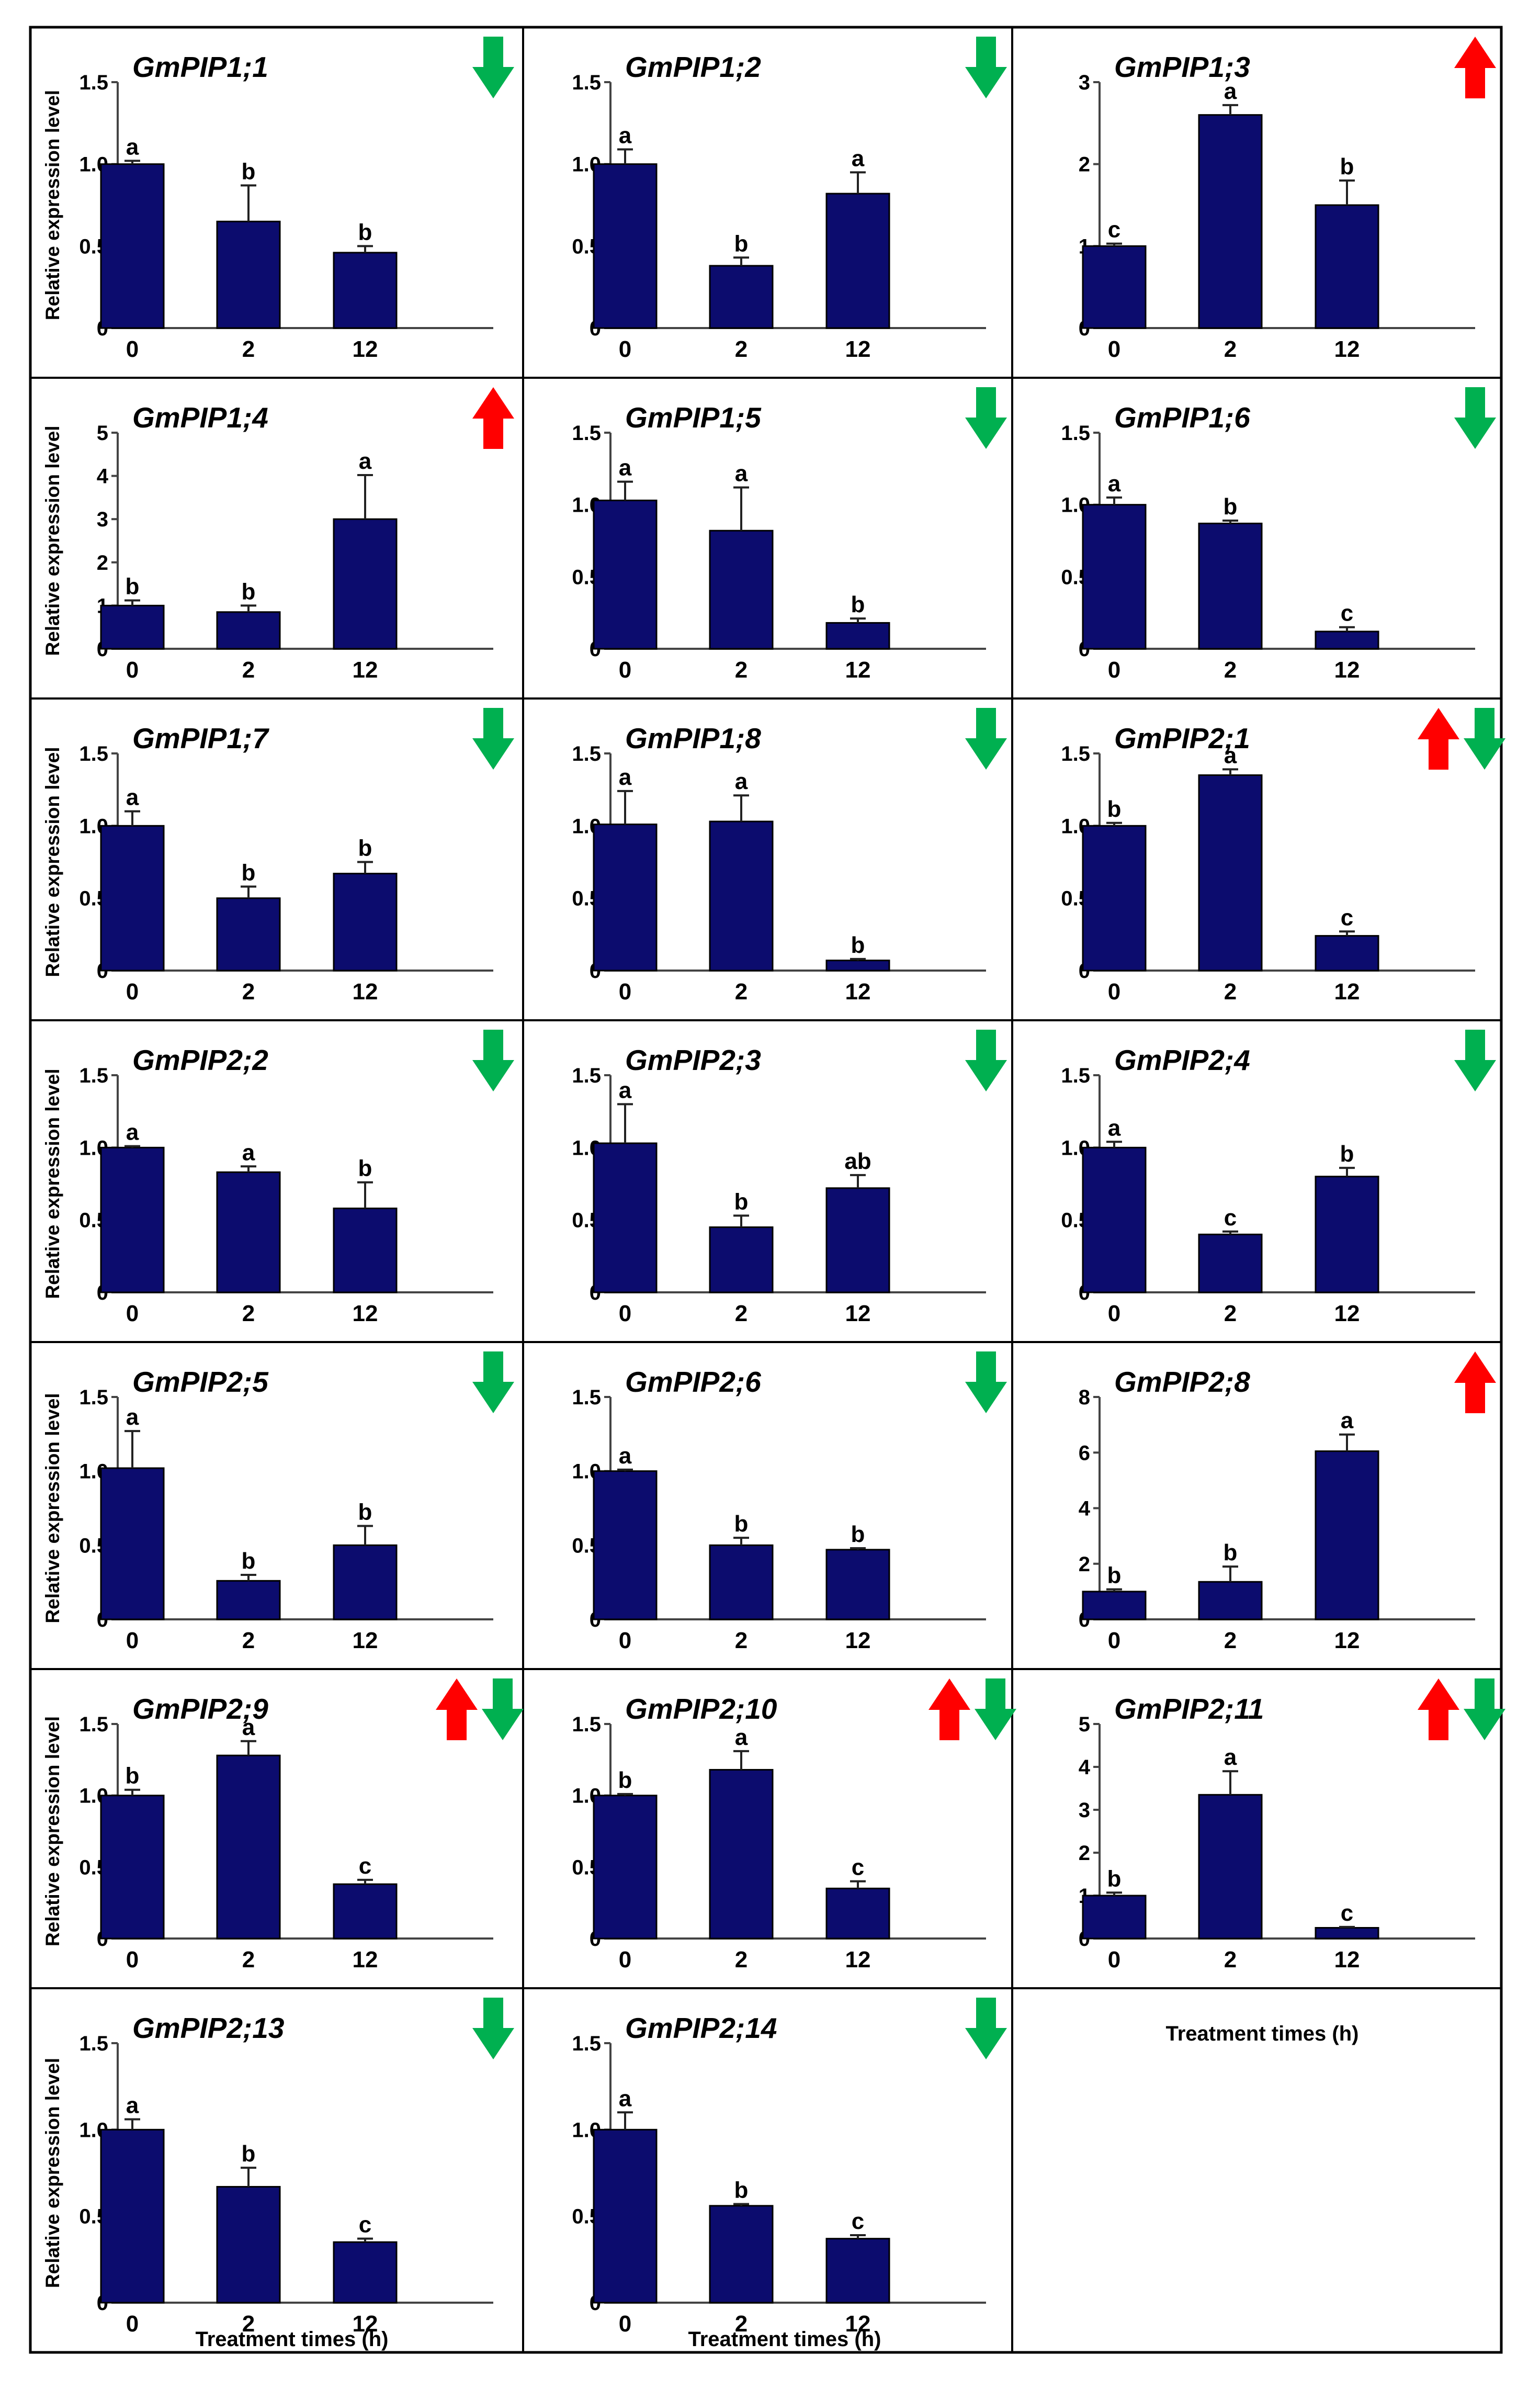 Image resolution: width=1540 pixels, height=2389 pixels. I want to click on y-tick-label: 5, so click(1085, 1725).